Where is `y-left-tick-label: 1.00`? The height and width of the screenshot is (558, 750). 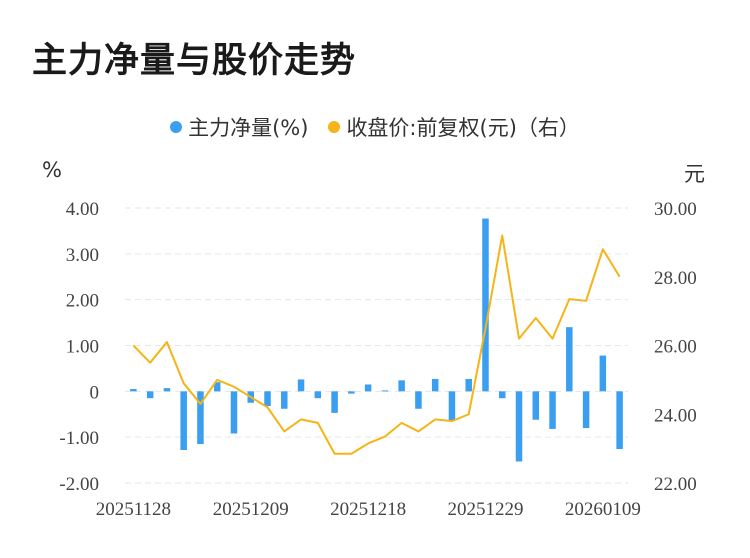 y-left-tick-label: 1.00 is located at coordinates (82, 347).